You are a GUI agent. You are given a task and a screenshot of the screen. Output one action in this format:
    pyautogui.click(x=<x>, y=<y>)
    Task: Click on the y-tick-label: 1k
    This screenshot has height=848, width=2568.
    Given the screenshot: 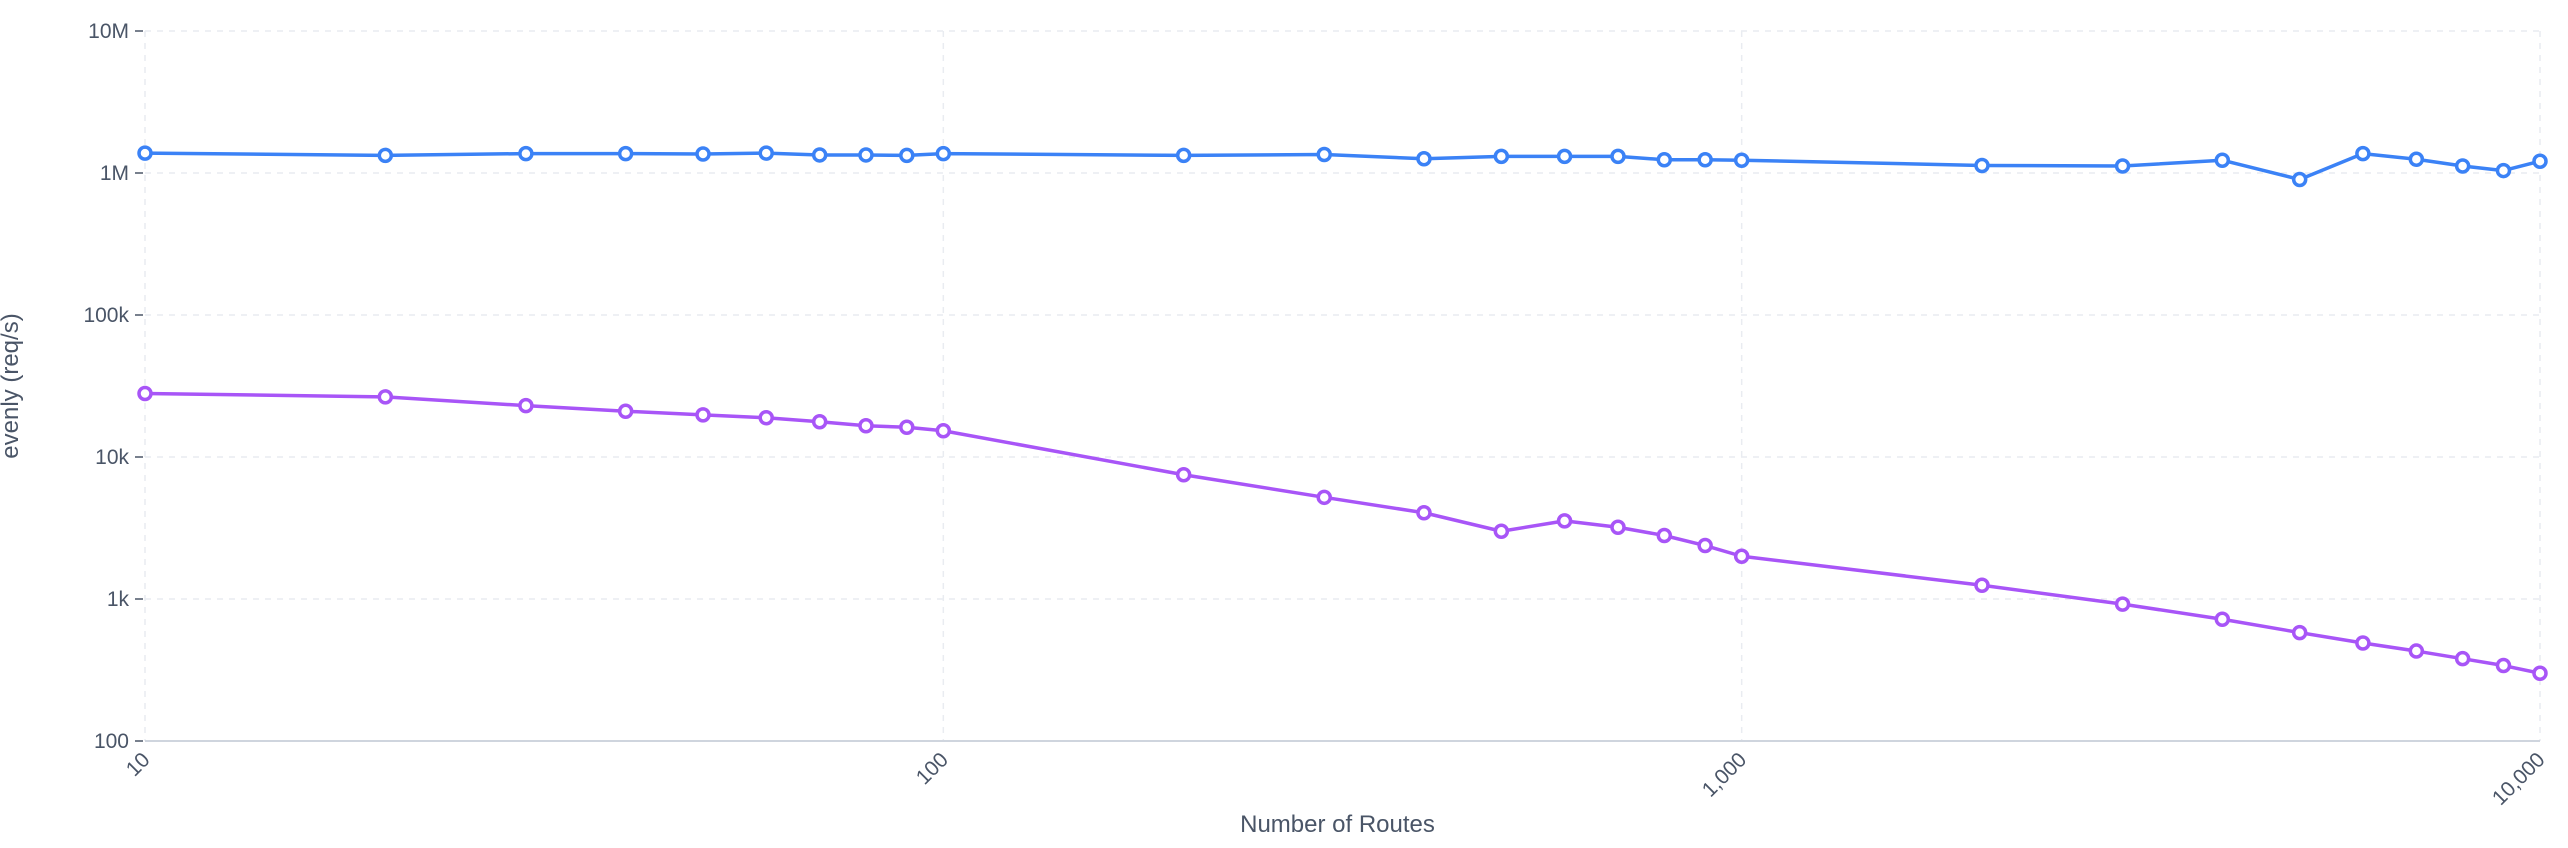 What is the action you would take?
    pyautogui.click(x=118, y=599)
    